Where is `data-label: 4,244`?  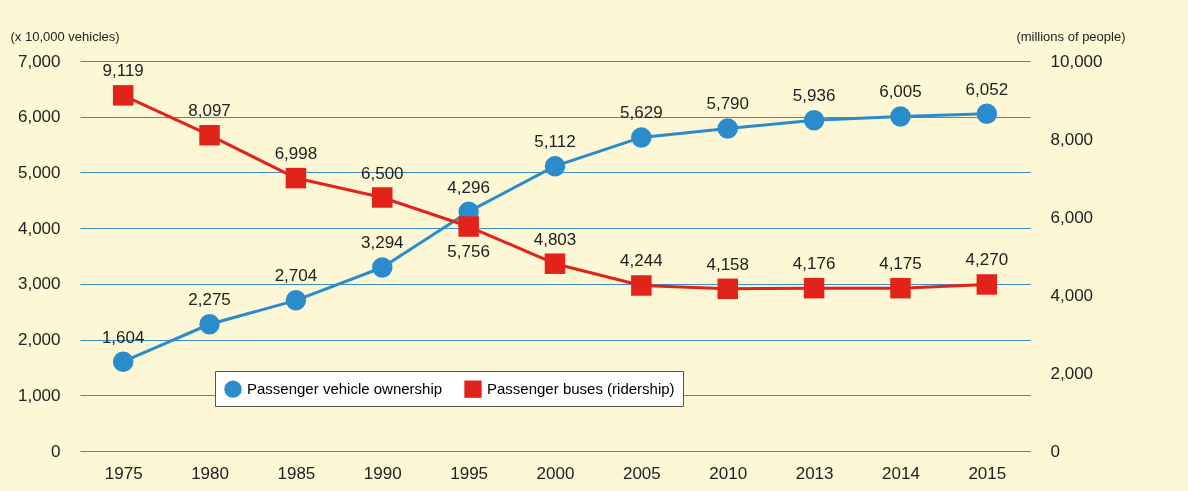
data-label: 4,244 is located at coordinates (641, 261).